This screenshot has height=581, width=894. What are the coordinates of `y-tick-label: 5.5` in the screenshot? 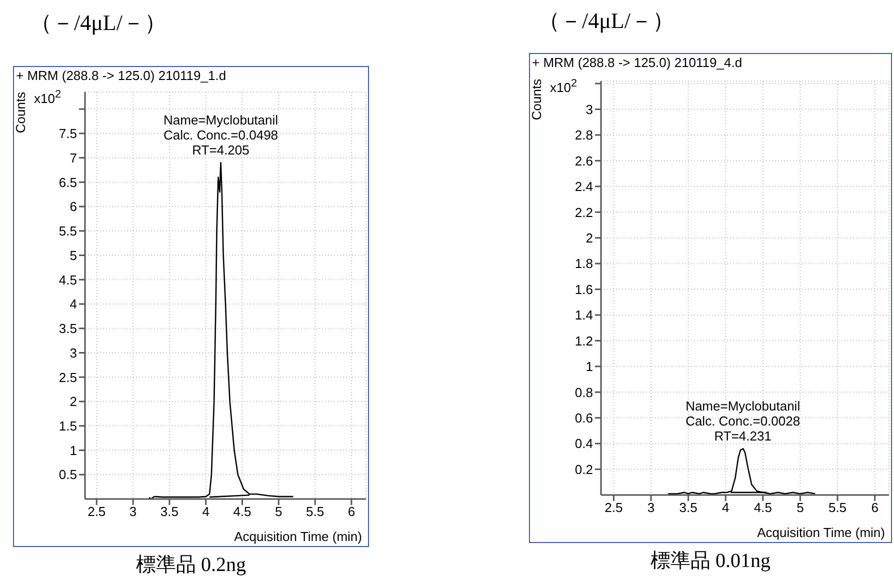 It's located at (67, 231).